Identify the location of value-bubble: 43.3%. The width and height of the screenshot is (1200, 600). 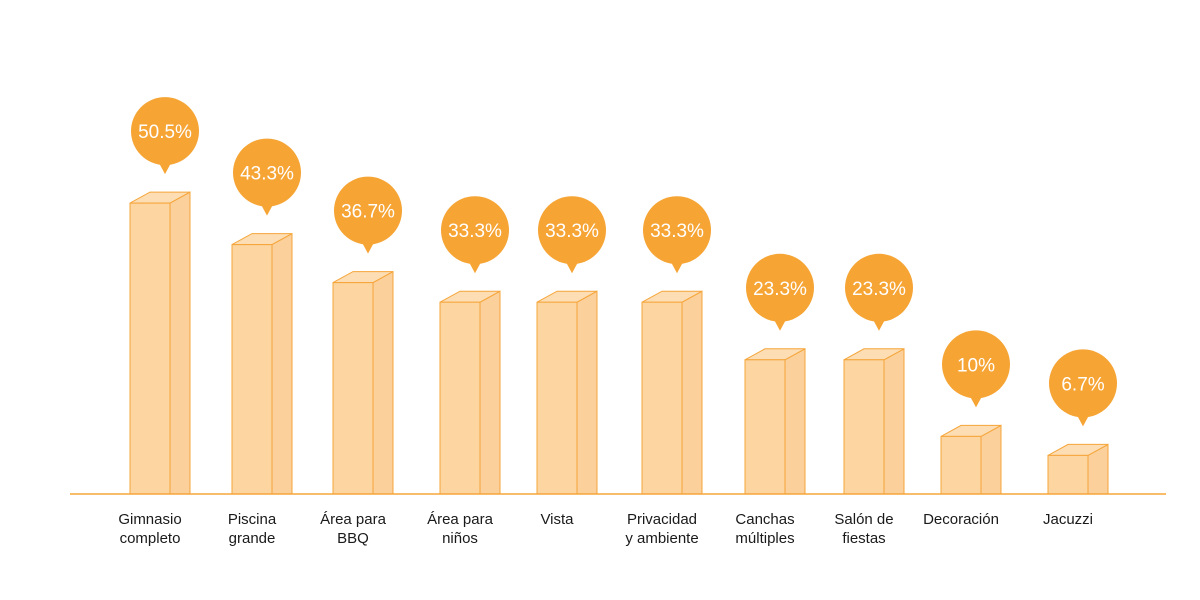
(267, 177).